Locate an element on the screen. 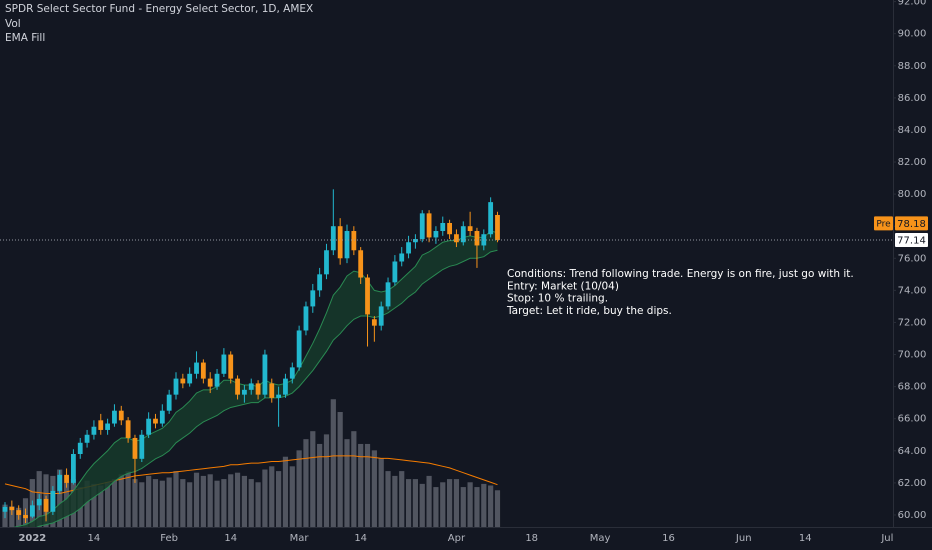 The height and width of the screenshot is (550, 932). x-tick-label: Jul is located at coordinates (886, 538).